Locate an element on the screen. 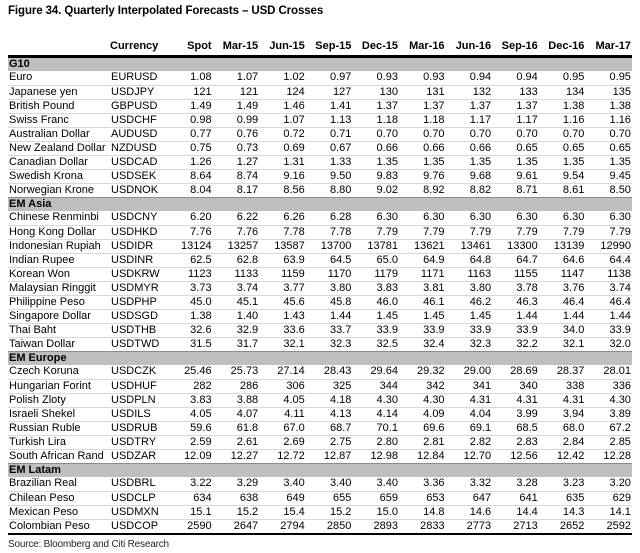 This screenshot has height=553, width=640. value-cell: 8.04 is located at coordinates (189, 189).